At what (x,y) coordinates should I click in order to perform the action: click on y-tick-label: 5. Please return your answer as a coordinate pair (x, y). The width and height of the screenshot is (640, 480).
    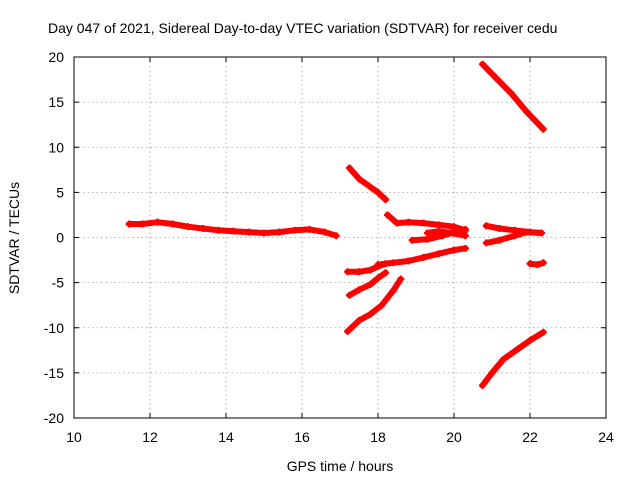
    Looking at the image, I should click on (60, 192).